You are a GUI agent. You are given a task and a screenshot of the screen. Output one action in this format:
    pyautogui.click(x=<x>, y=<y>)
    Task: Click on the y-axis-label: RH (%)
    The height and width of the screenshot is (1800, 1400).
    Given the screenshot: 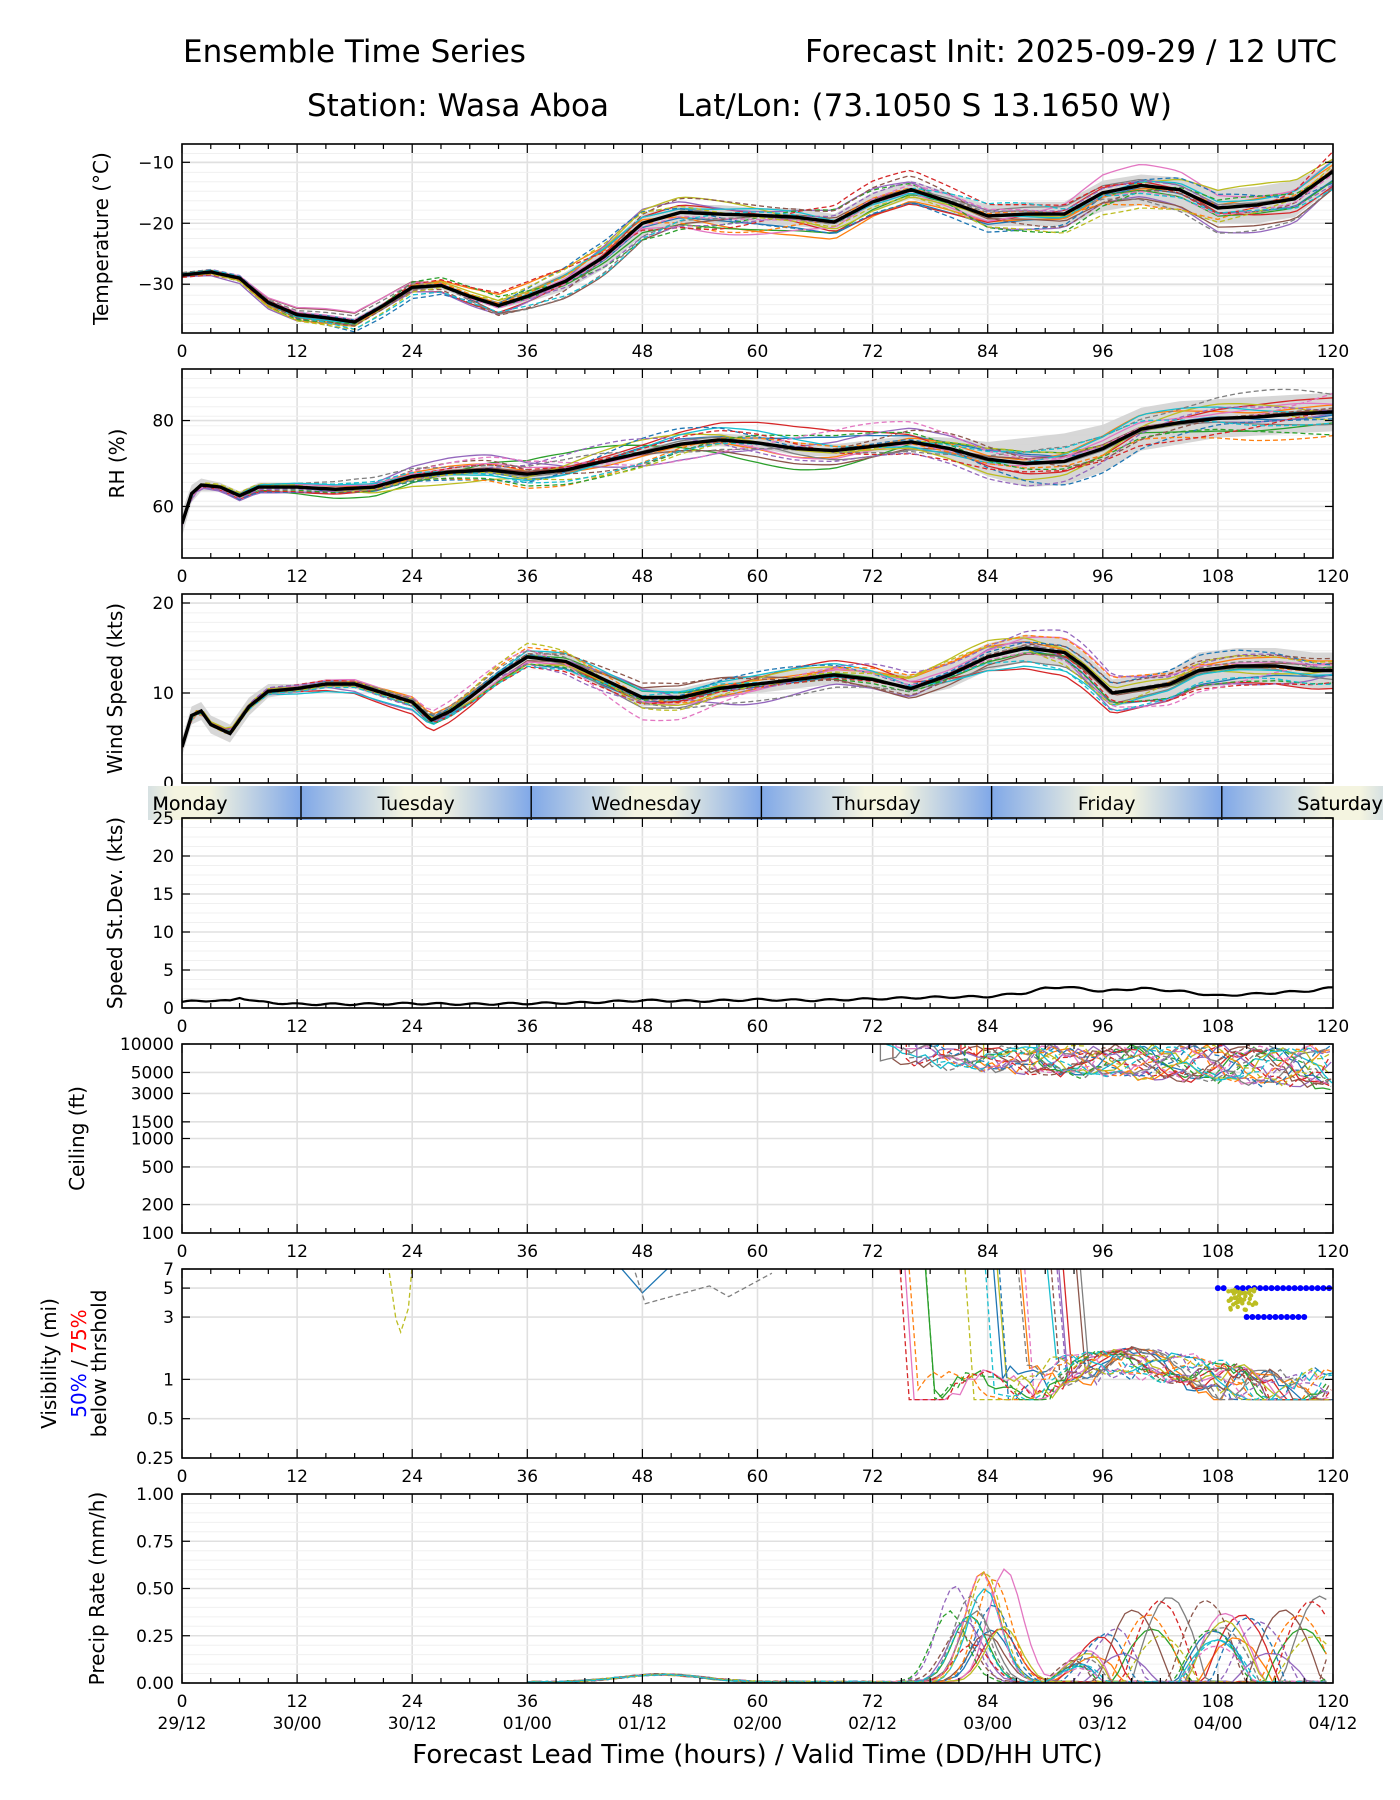 What is the action you would take?
    pyautogui.click(x=117, y=464)
    